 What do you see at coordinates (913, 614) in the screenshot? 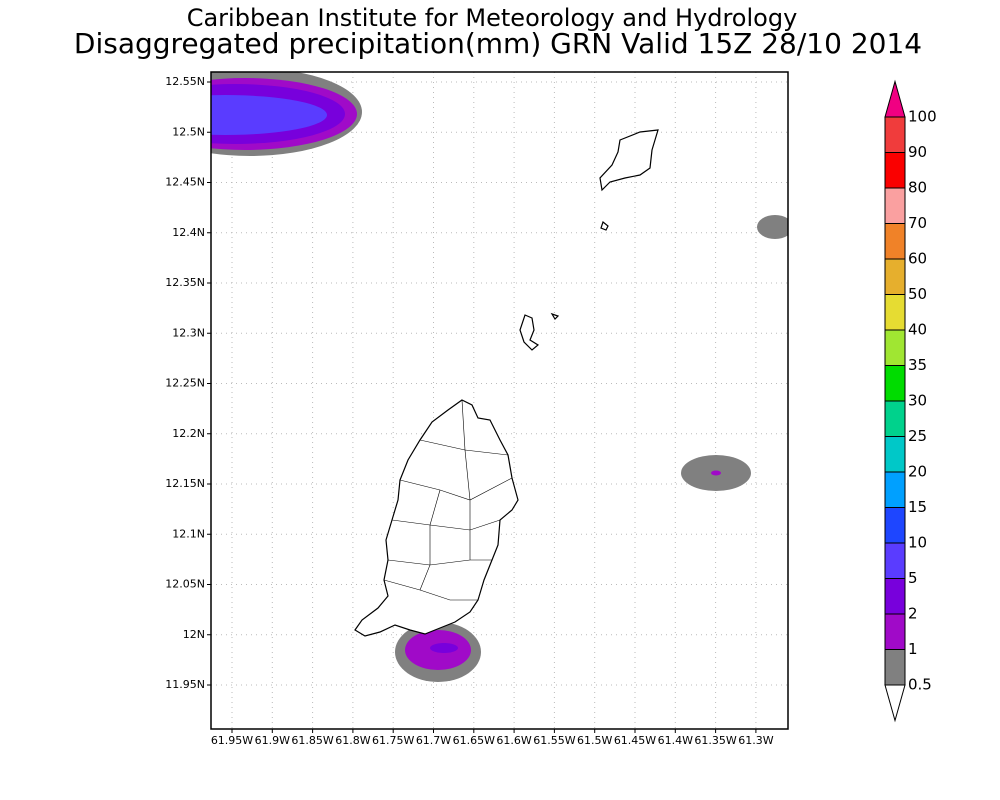
I see `colorbar-label: 2` at bounding box center [913, 614].